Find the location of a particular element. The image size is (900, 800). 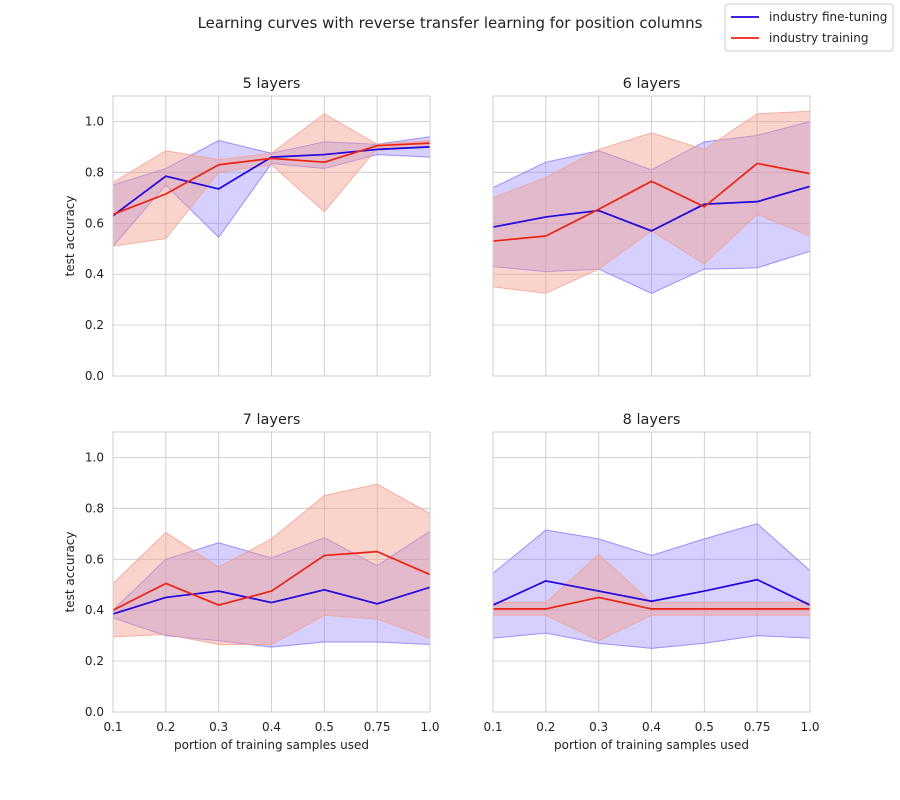

subplot-6-layers: 6 layers is located at coordinates (651, 226).